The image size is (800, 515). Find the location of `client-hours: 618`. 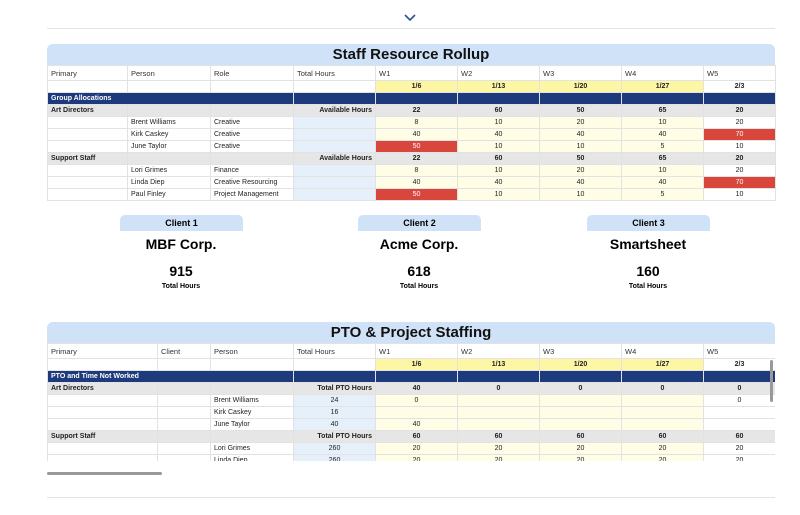

client-hours: 618 is located at coordinates (419, 271).